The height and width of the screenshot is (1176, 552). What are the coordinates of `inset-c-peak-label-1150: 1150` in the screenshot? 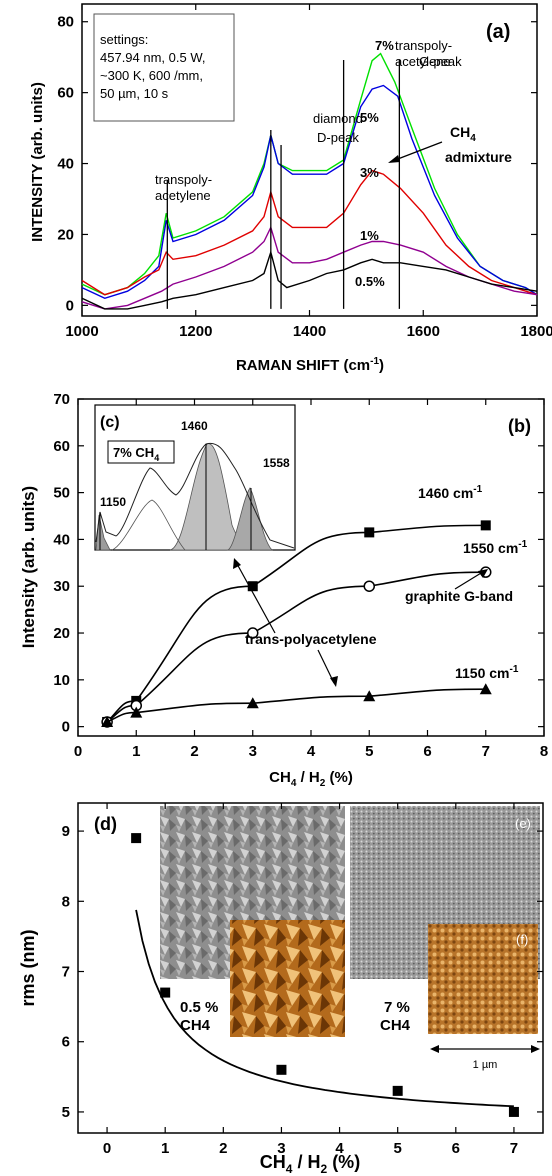 It's located at (113, 502).